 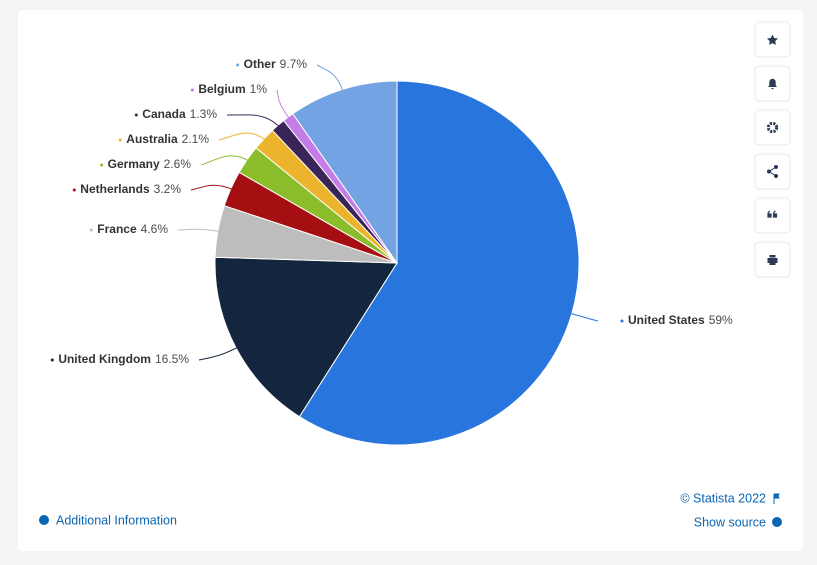 I want to click on slice-label: United States 59%, so click(x=680, y=320).